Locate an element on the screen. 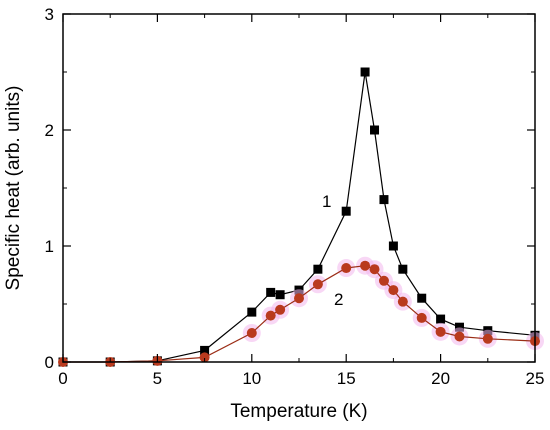 The height and width of the screenshot is (430, 550). x-tick-label-1: 5 is located at coordinates (157, 378).